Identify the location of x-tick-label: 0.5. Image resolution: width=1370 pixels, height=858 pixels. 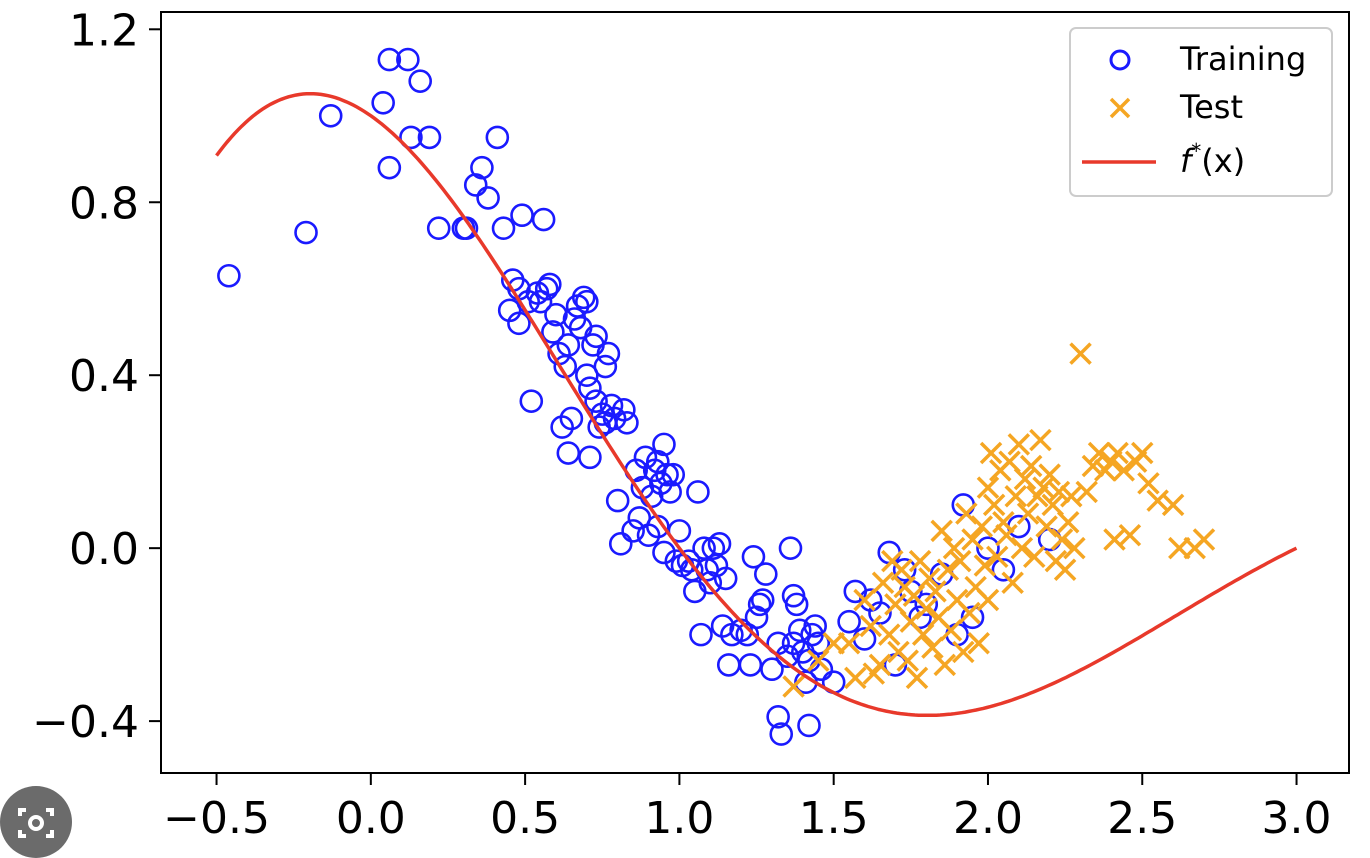
(525, 818).